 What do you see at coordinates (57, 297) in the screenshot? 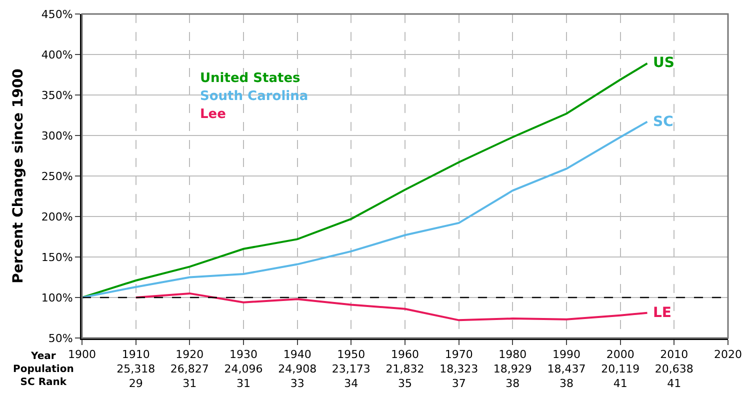
I see `y-tick-label: 100%` at bounding box center [57, 297].